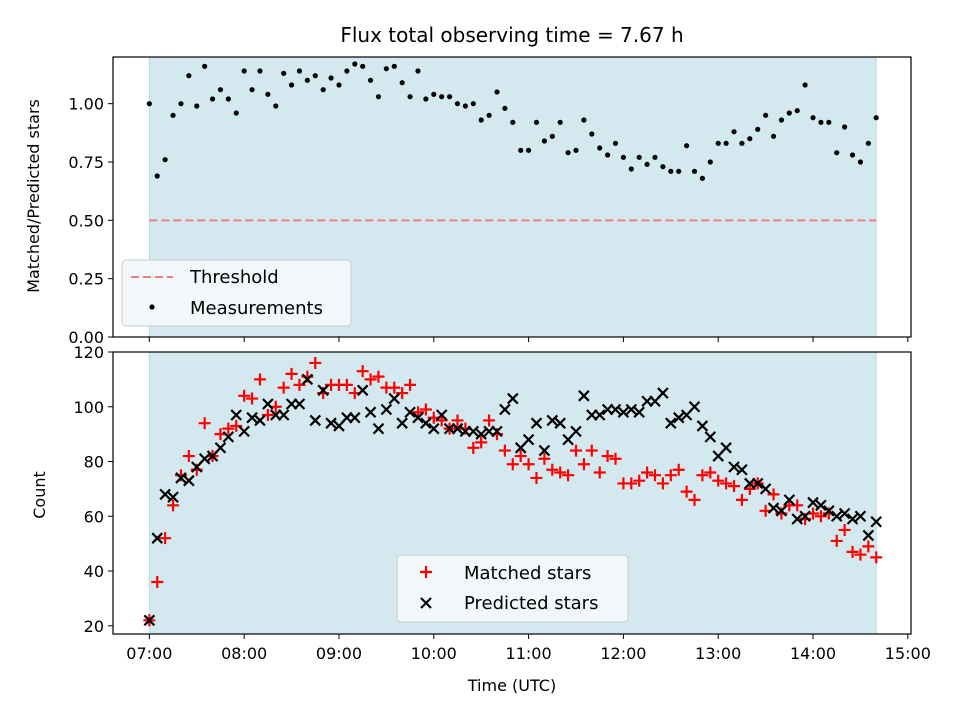 The width and height of the screenshot is (960, 724). What do you see at coordinates (718, 653) in the screenshot?
I see `x-tick-label: 13:00` at bounding box center [718, 653].